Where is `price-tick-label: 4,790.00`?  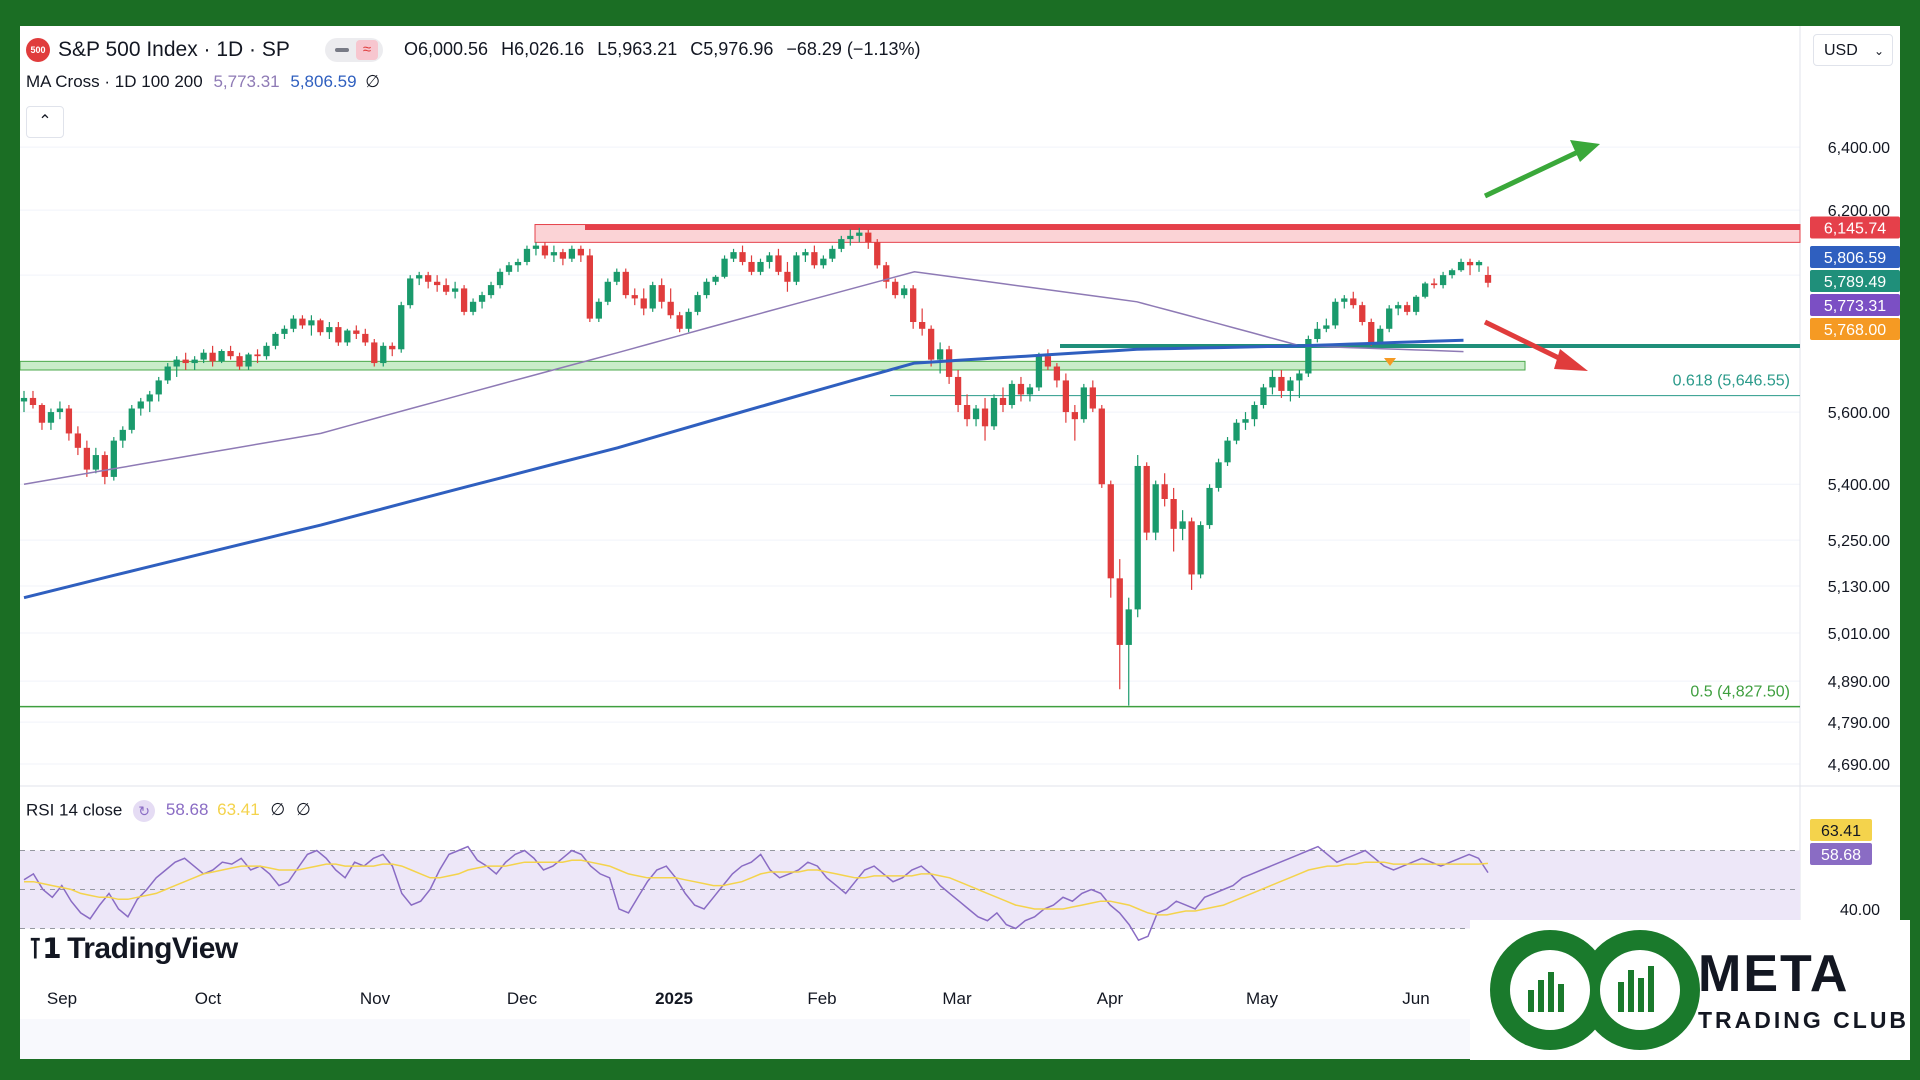 price-tick-label: 4,790.00 is located at coordinates (1859, 723).